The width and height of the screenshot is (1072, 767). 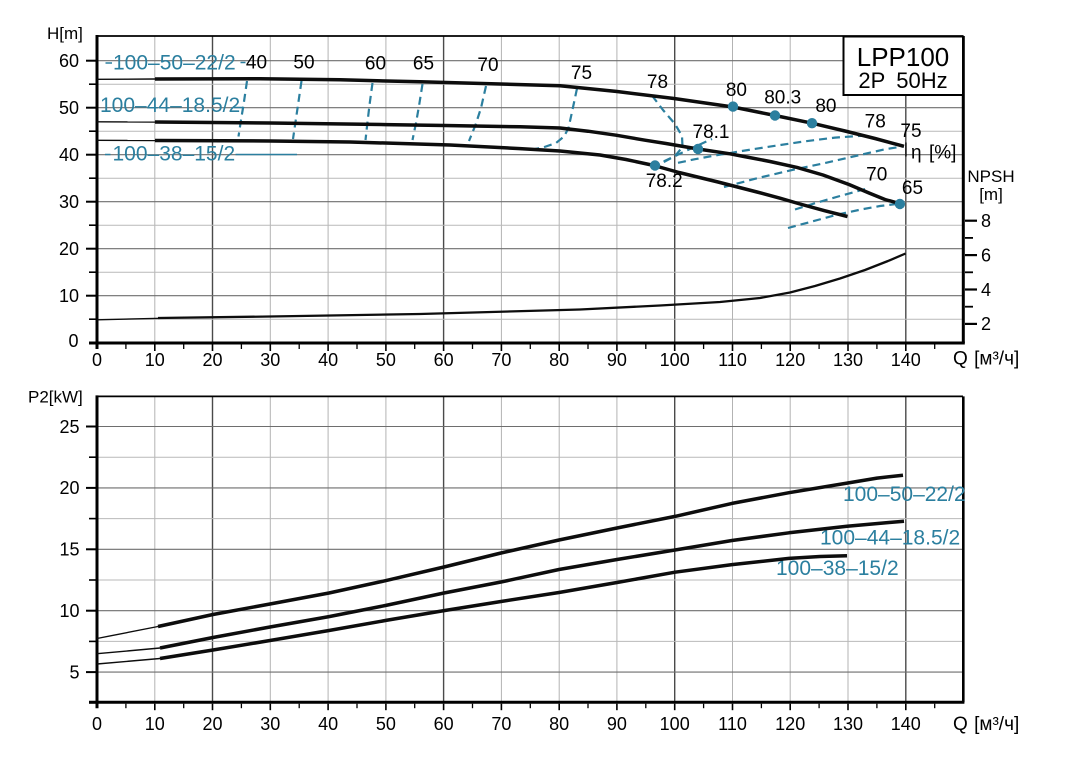 What do you see at coordinates (916, 153) in the screenshot?
I see `svg-text: η` at bounding box center [916, 153].